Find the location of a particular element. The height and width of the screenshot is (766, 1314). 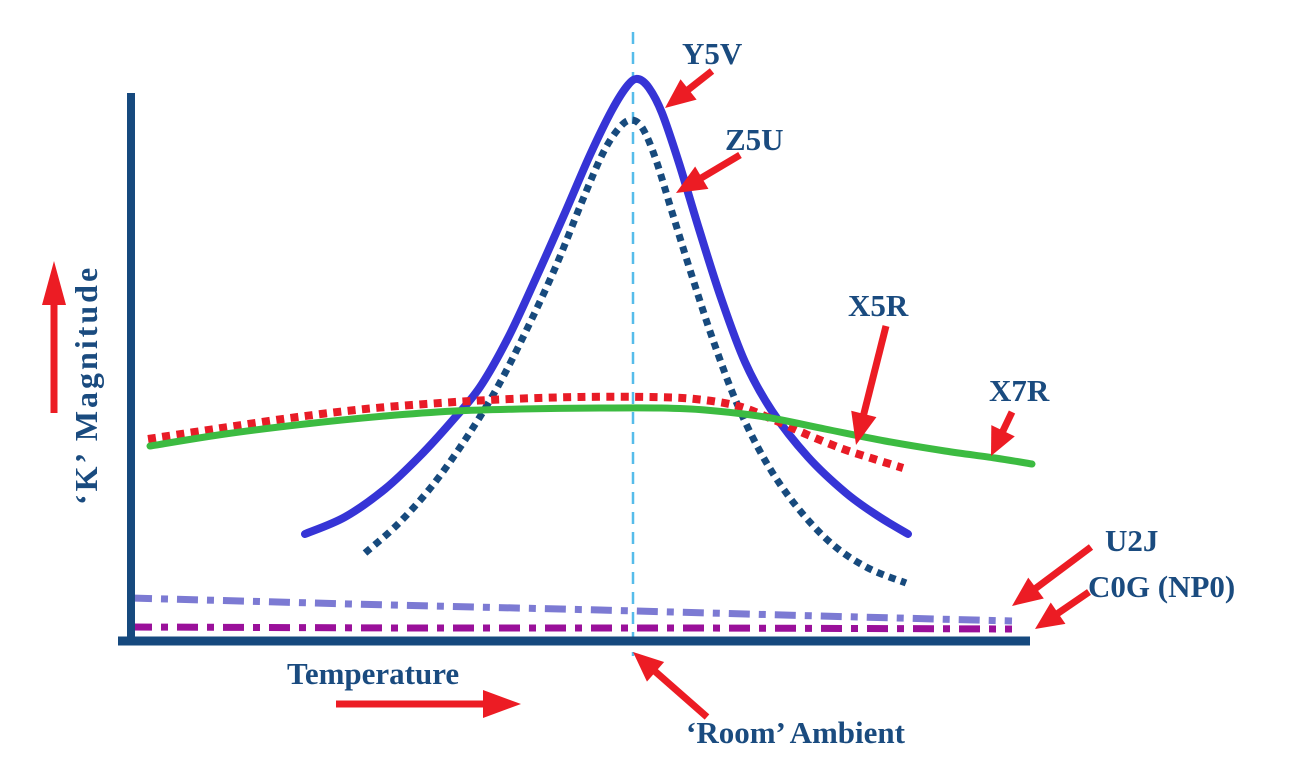

series-label-c0g: C0G (NP0) is located at coordinates (1161, 586).